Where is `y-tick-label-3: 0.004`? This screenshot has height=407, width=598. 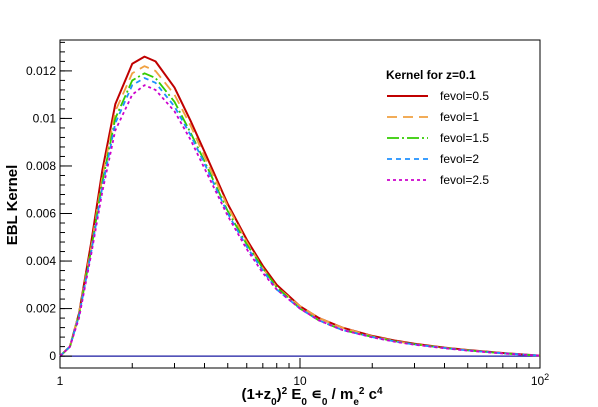
y-tick-label-3: 0.004 is located at coordinates (41, 261).